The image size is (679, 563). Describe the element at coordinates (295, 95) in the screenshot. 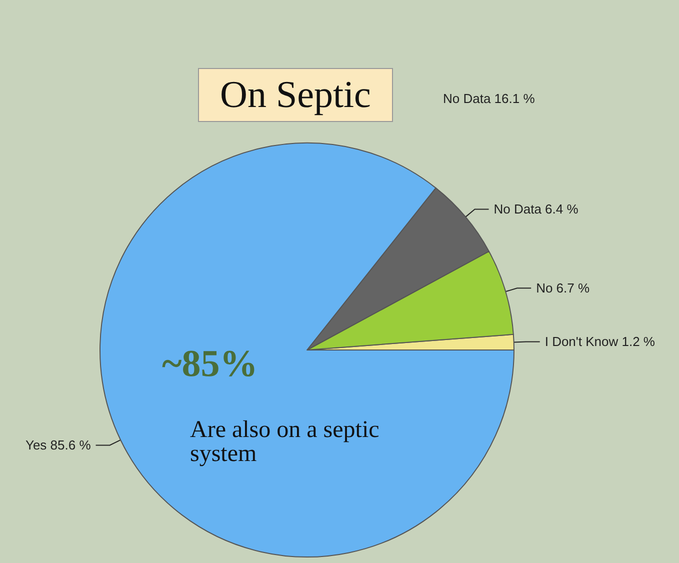

I see `chart-title: On Septic` at that location.